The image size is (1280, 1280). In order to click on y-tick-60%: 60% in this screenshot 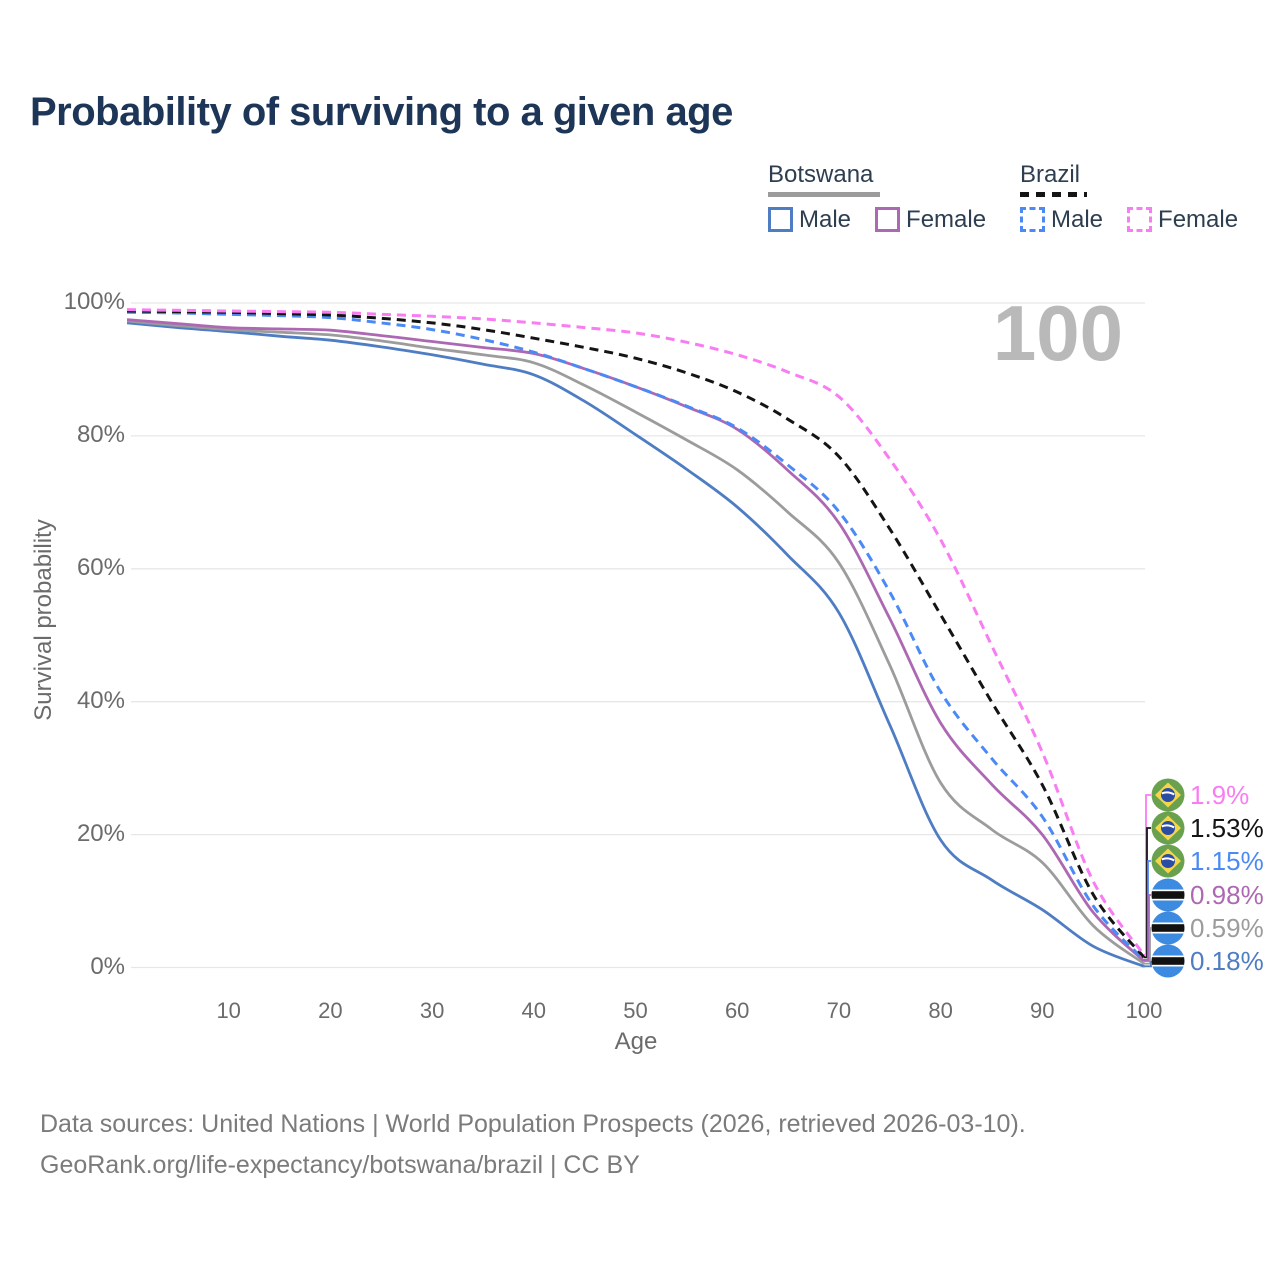, I will do `click(100, 567)`.